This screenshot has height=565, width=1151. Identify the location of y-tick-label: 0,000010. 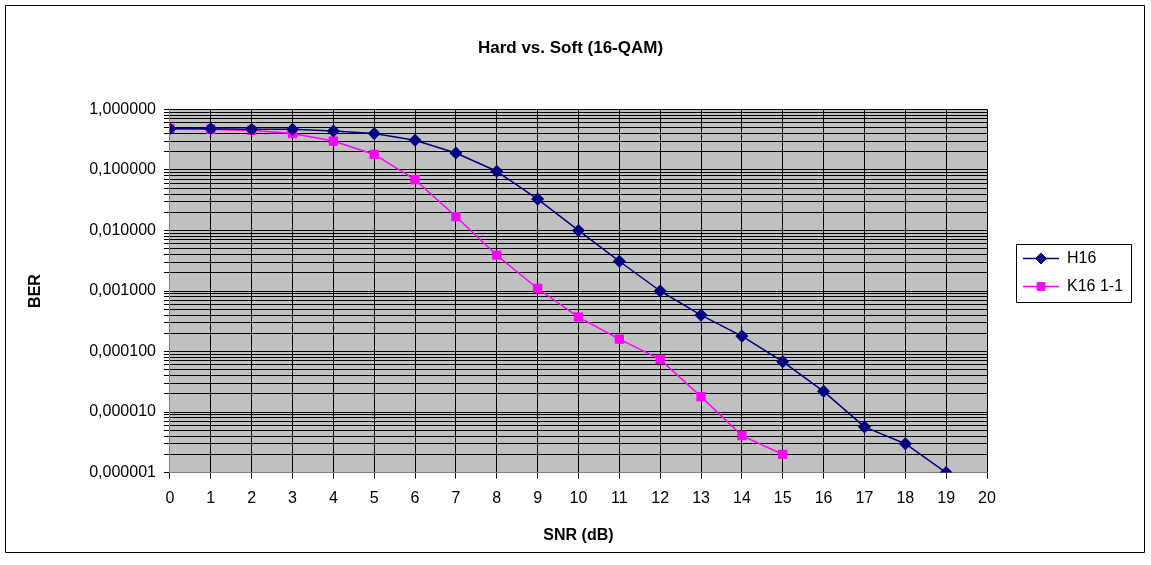
(123, 411).